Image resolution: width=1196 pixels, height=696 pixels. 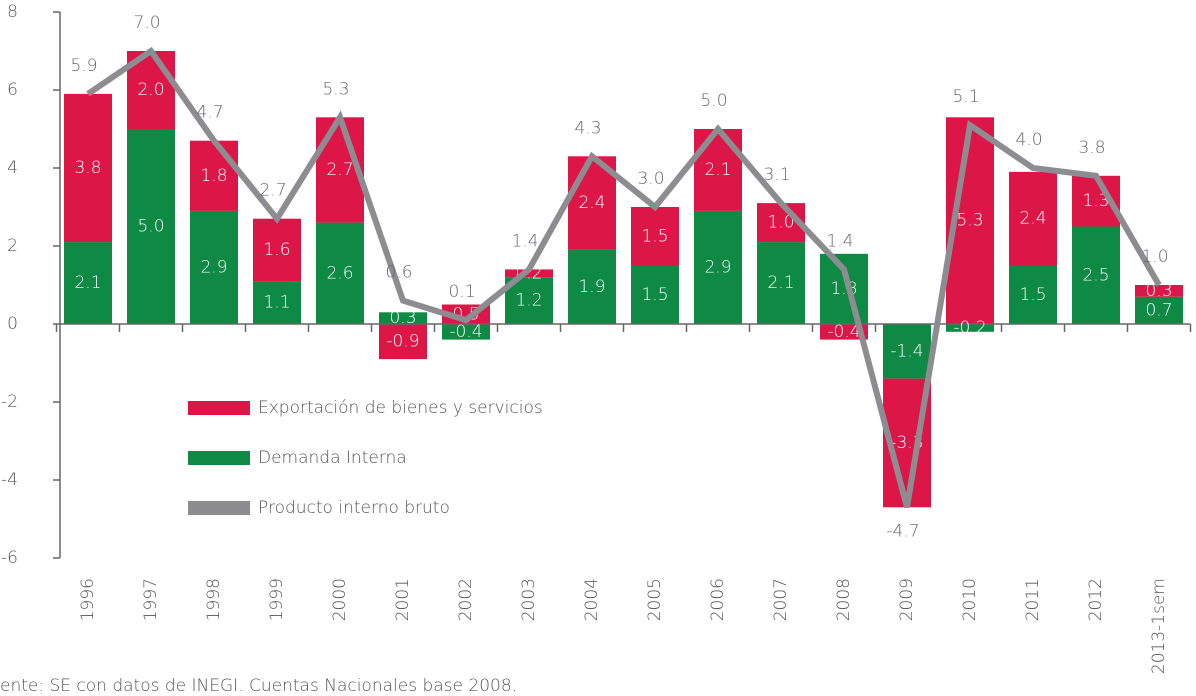 I want to click on bar-label: 1.3, so click(x=1095, y=201).